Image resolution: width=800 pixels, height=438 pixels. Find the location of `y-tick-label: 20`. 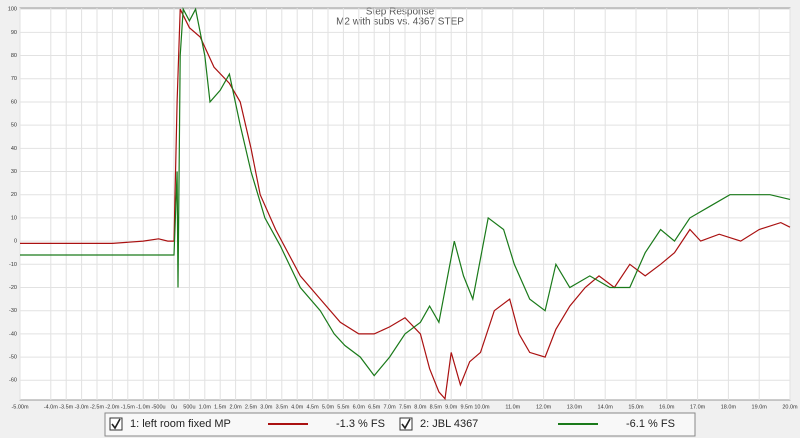

y-tick-label: 20 is located at coordinates (14, 195).